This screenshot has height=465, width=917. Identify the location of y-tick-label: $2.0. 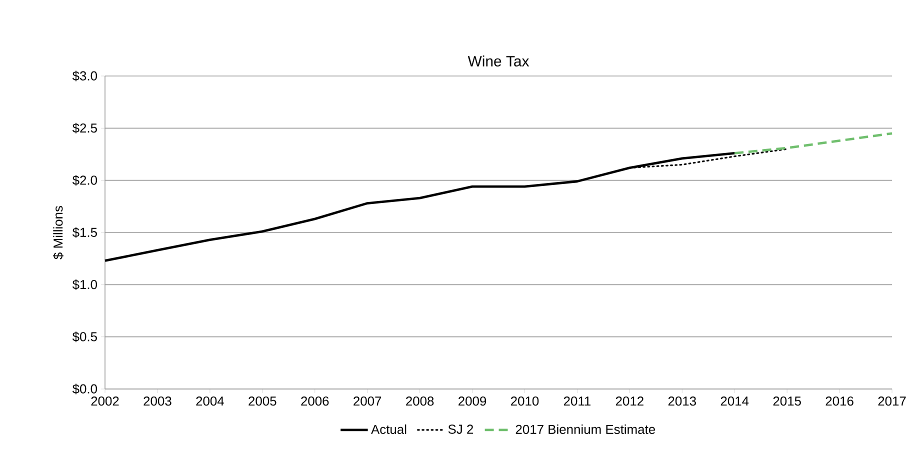
(85, 180).